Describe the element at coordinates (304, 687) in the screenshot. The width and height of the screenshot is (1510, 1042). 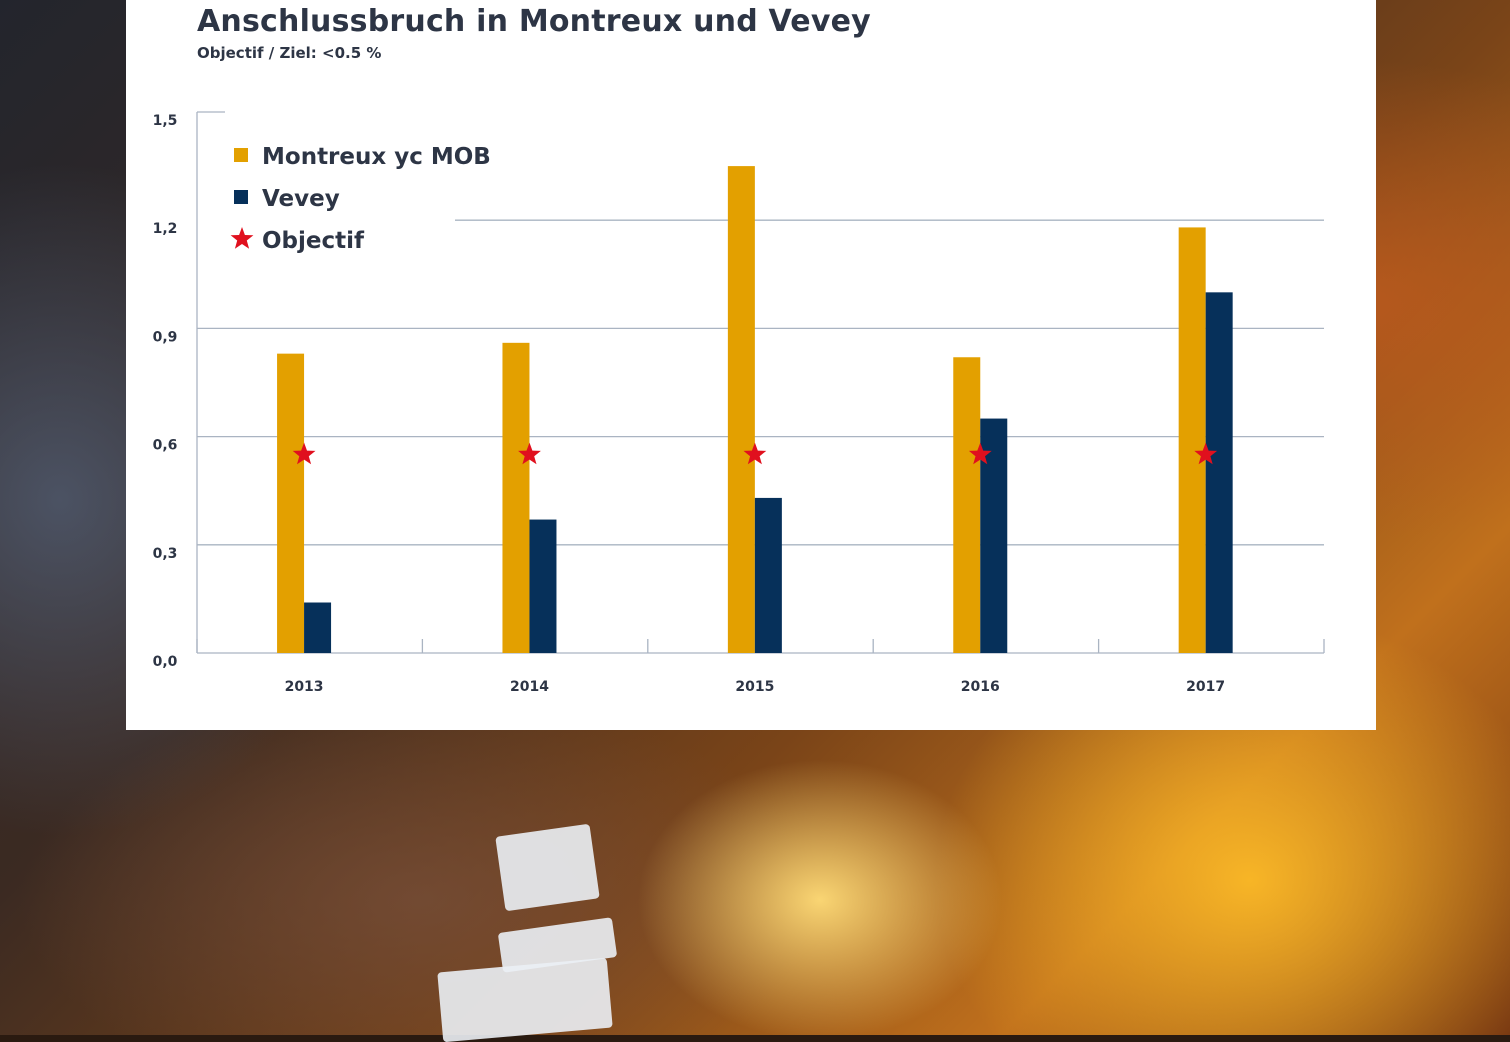
I see `x-tick-label: 2013` at that location.